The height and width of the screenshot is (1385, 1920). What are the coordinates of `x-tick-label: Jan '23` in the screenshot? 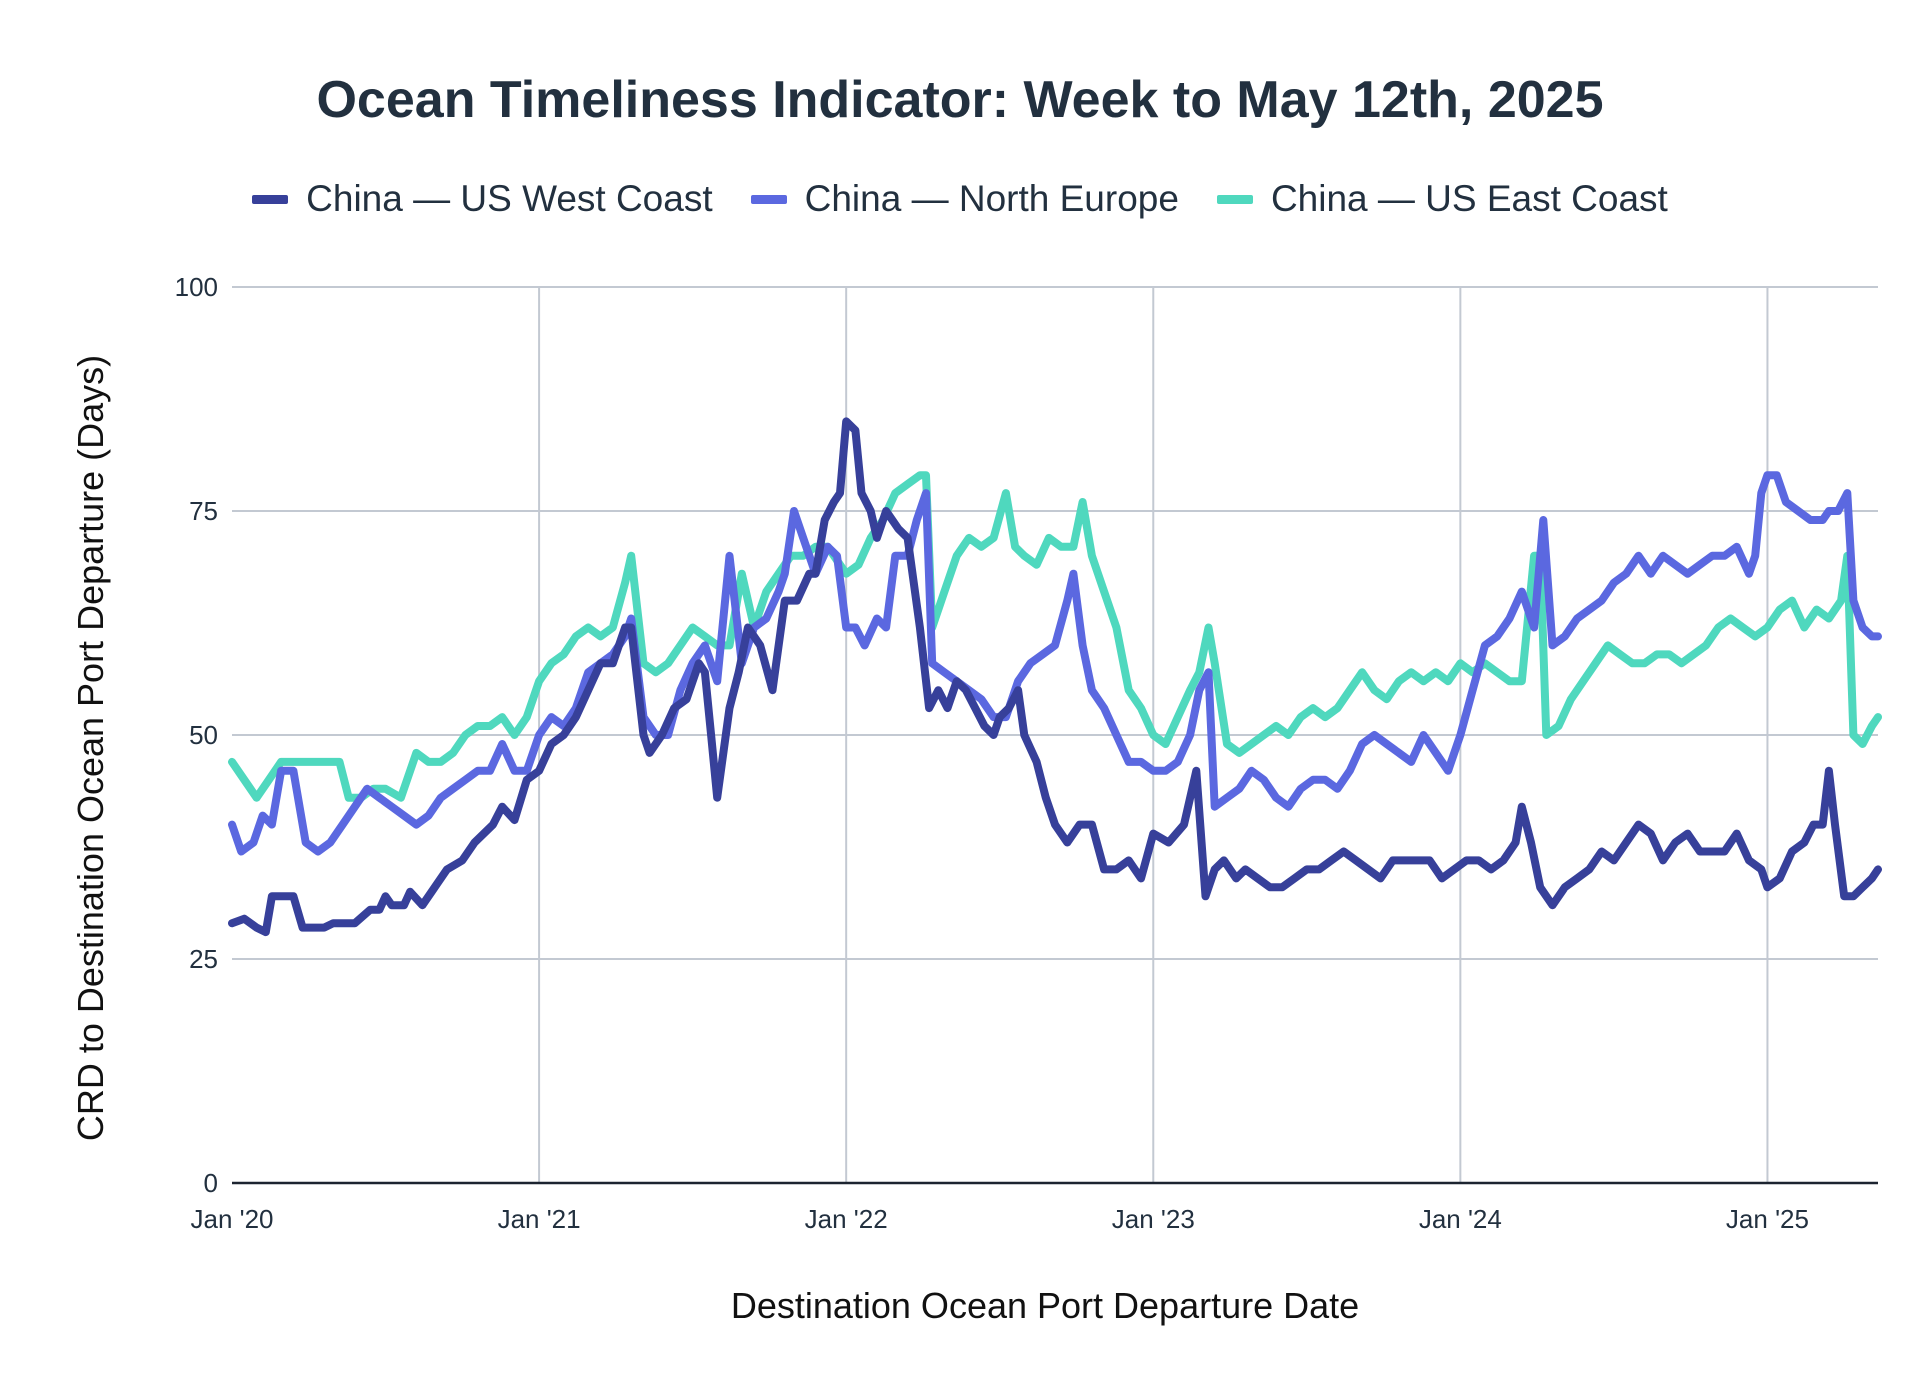 It's located at (1153, 1219).